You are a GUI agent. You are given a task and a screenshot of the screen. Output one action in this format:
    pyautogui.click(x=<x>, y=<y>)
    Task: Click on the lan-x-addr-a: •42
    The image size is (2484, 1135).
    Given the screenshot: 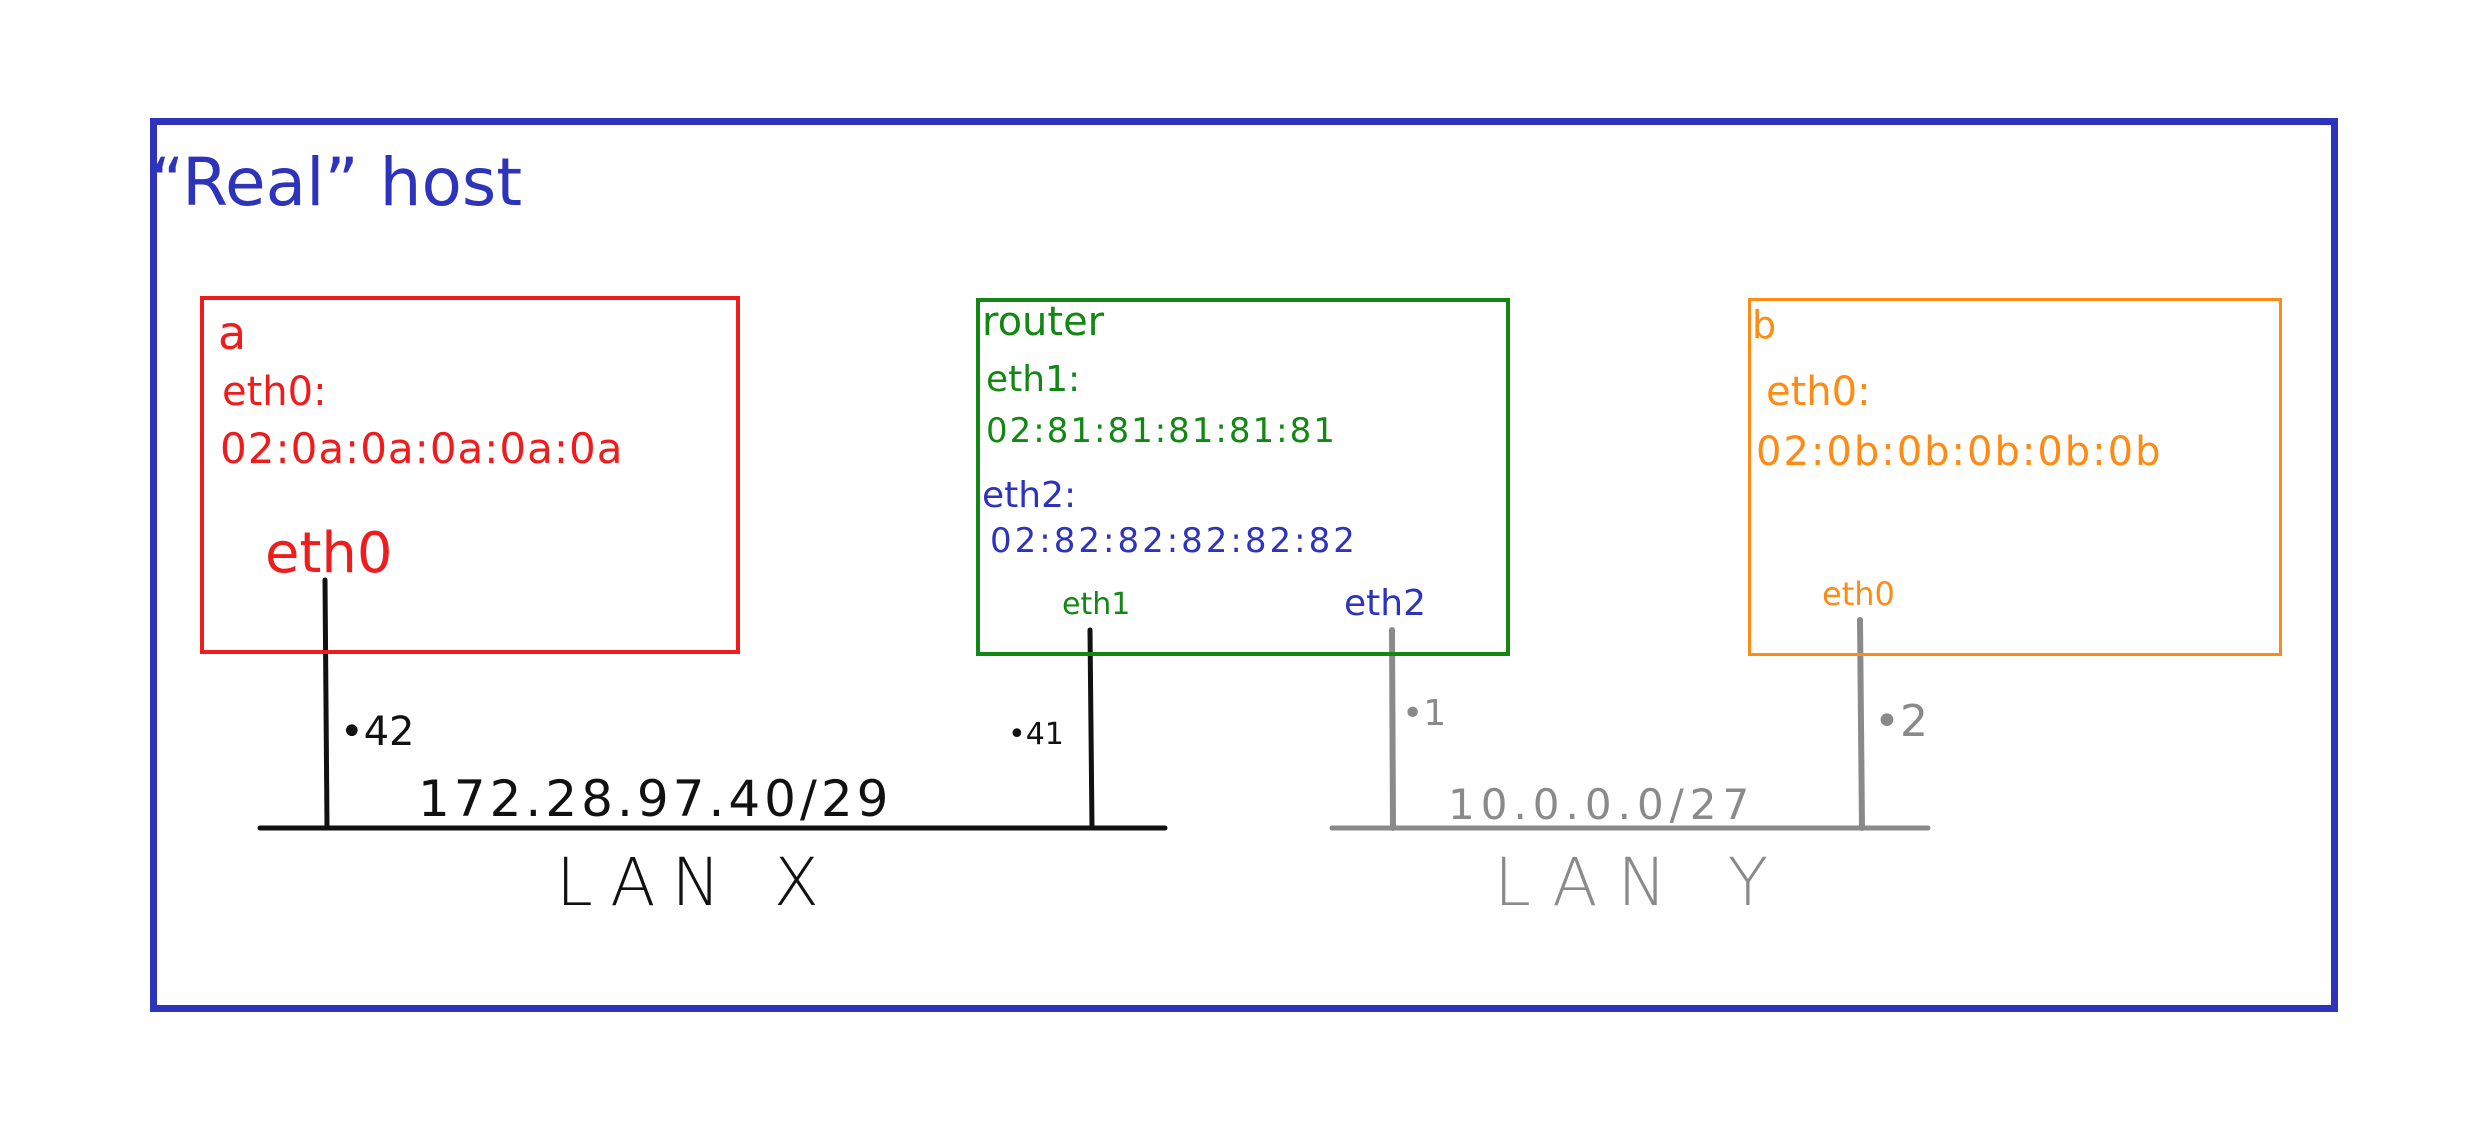 What is the action you would take?
    pyautogui.click(x=377, y=732)
    